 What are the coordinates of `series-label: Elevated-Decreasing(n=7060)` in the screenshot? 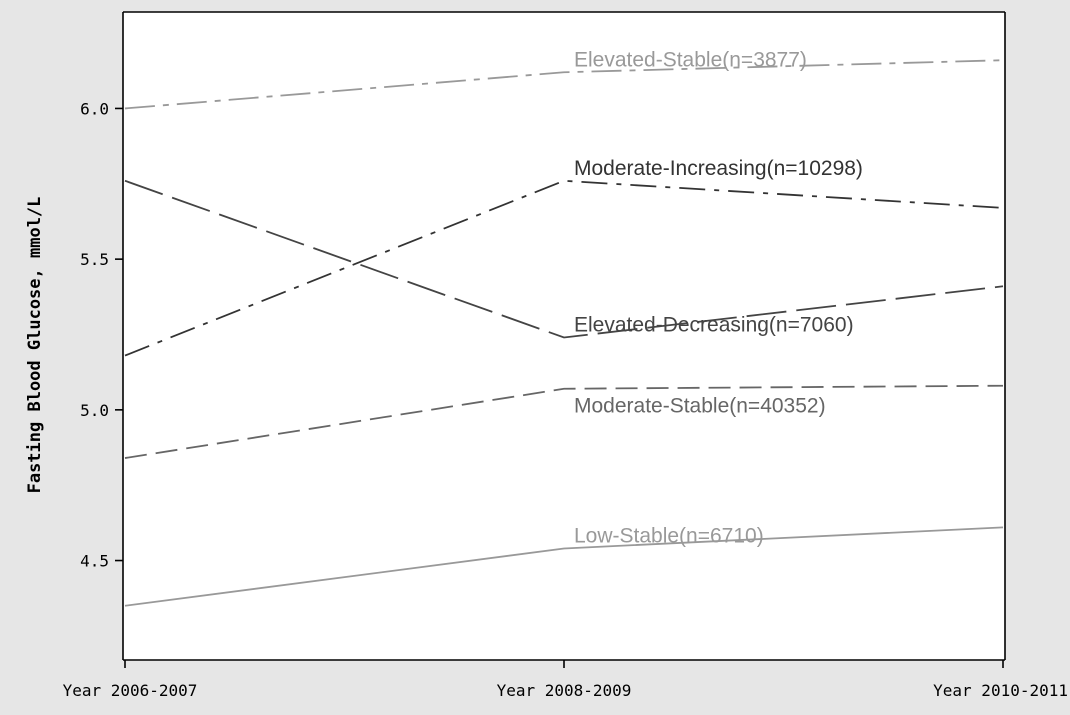 It's located at (714, 325).